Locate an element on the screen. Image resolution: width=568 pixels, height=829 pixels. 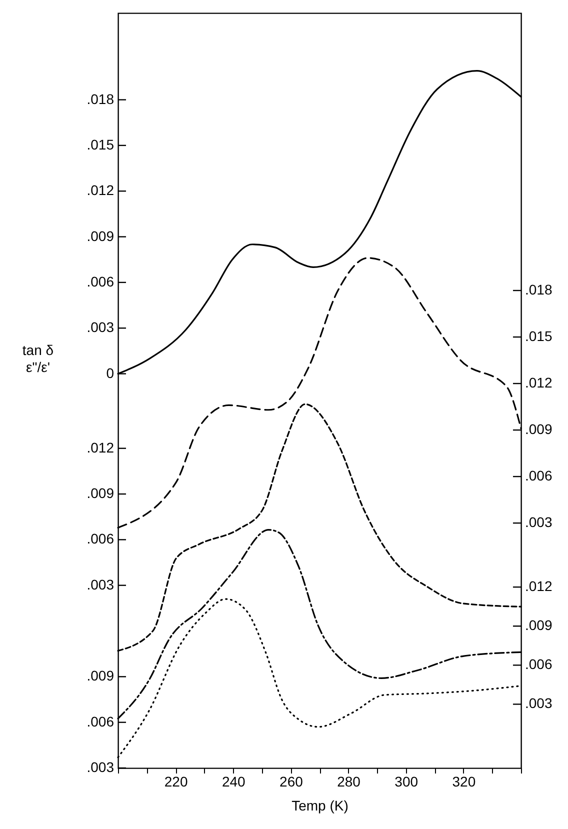
x-tick-label: 240 is located at coordinates (234, 782).